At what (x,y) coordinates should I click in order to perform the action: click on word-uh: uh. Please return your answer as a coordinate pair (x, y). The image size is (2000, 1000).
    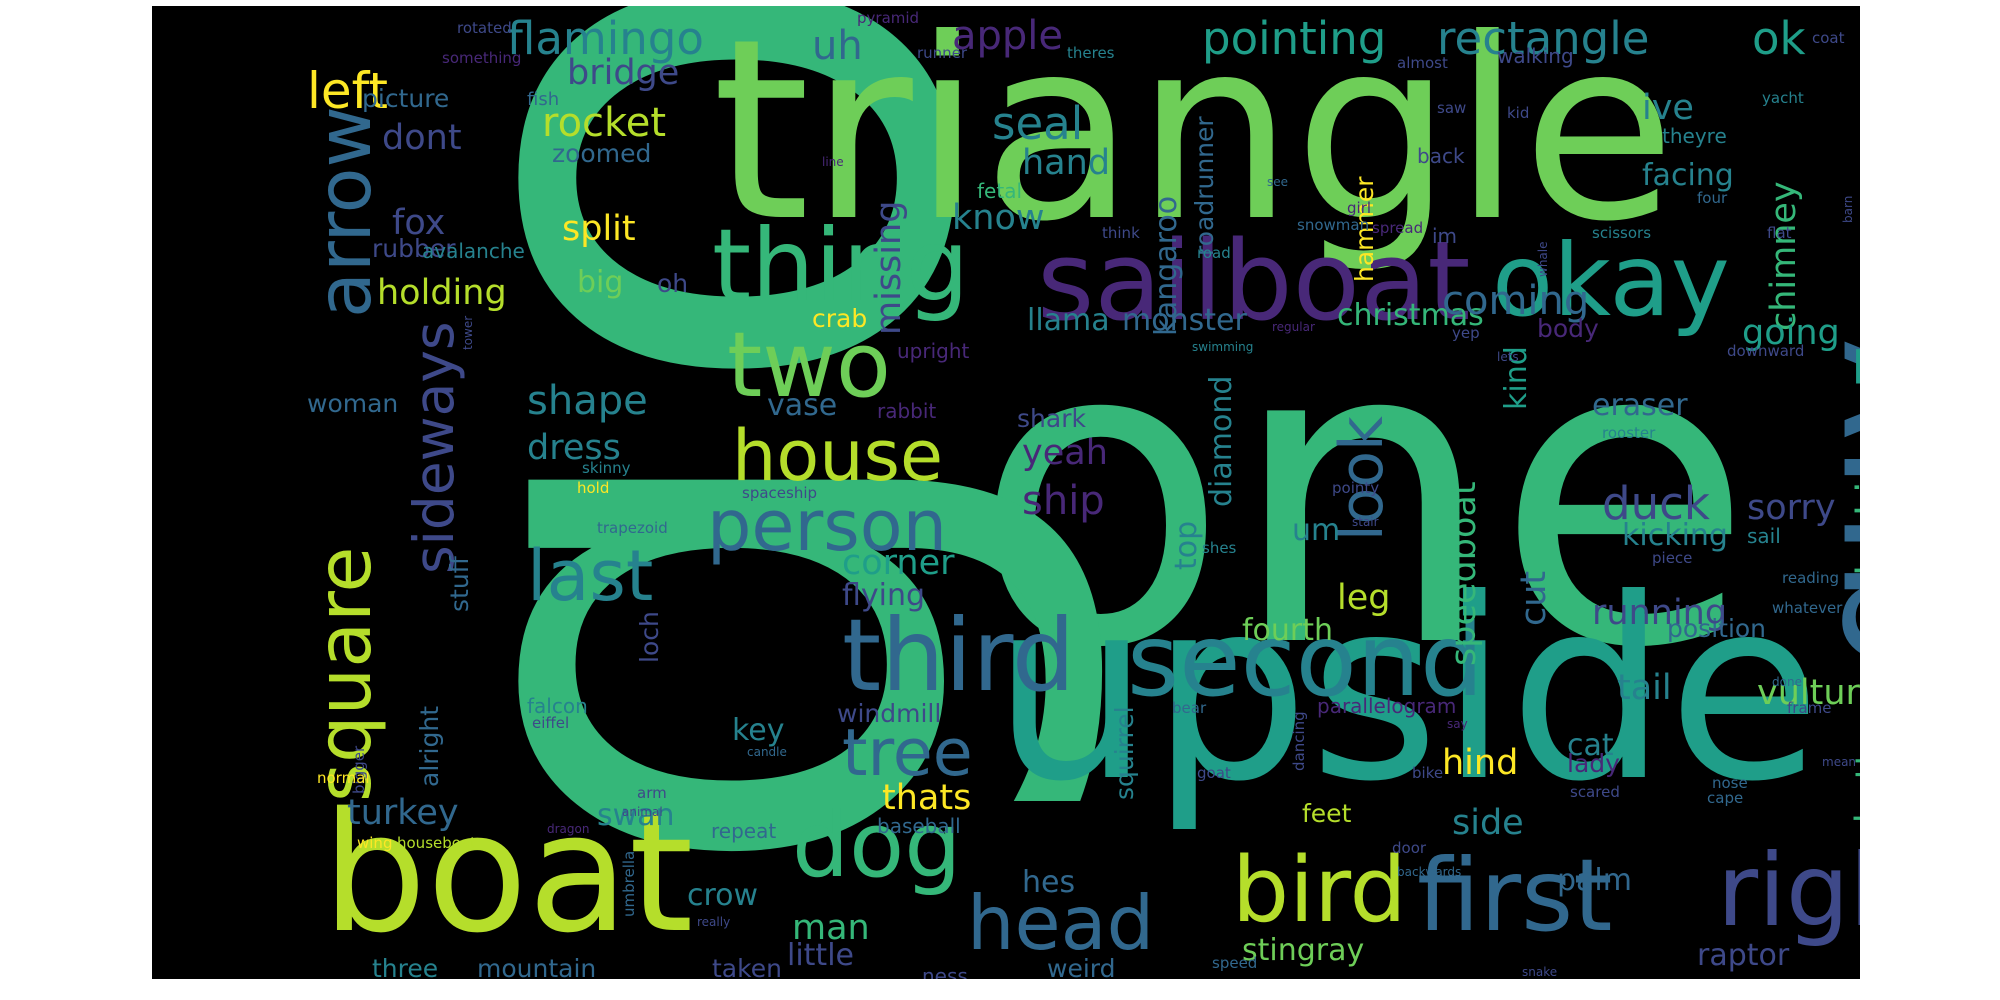
    Looking at the image, I should click on (837, 46).